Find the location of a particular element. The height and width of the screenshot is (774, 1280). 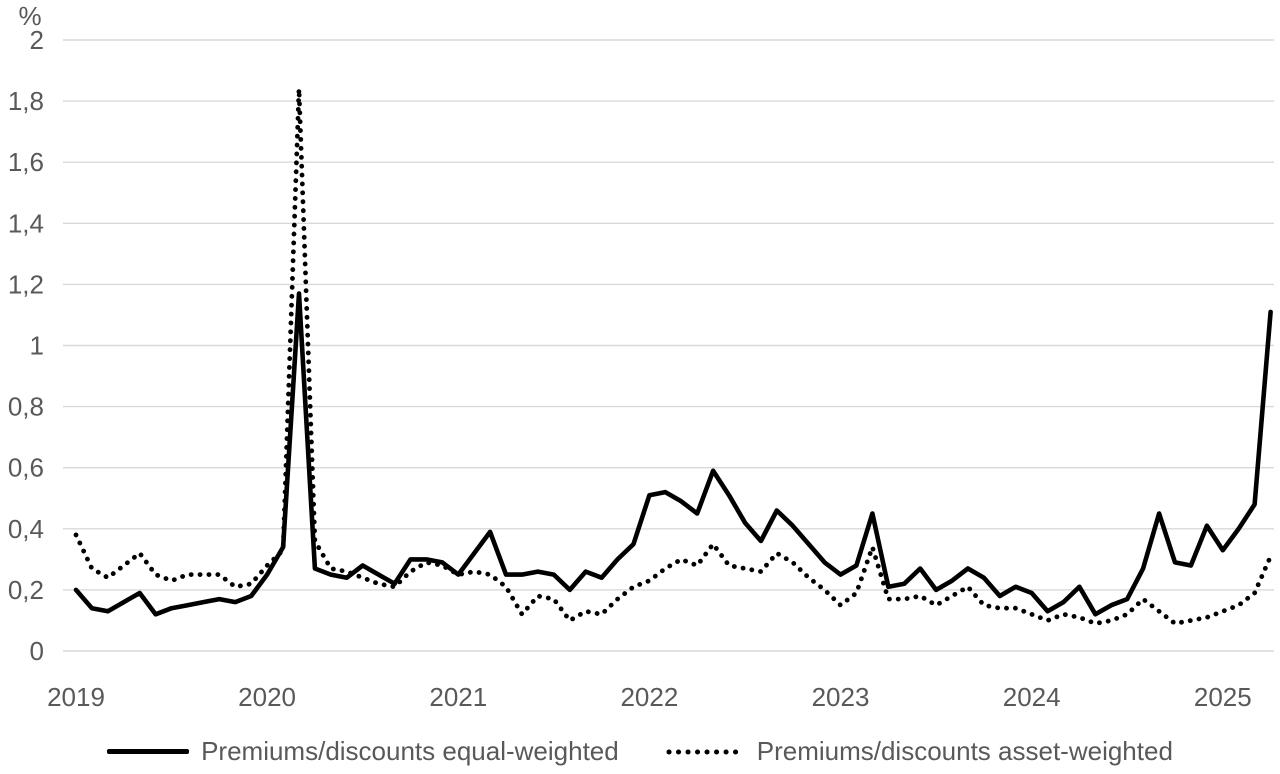

y-tick-label: 0,2 is located at coordinates (26, 590).